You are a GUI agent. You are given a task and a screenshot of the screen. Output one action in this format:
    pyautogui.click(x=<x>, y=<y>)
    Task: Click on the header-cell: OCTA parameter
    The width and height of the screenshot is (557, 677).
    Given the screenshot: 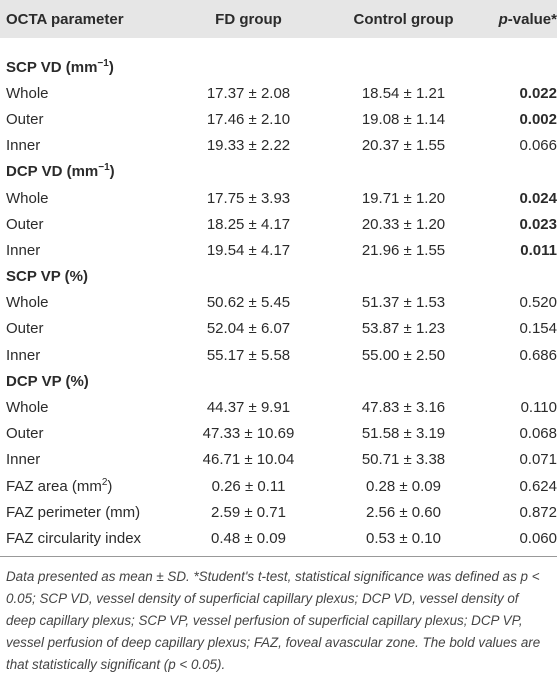 What is the action you would take?
    pyautogui.click(x=65, y=19)
    